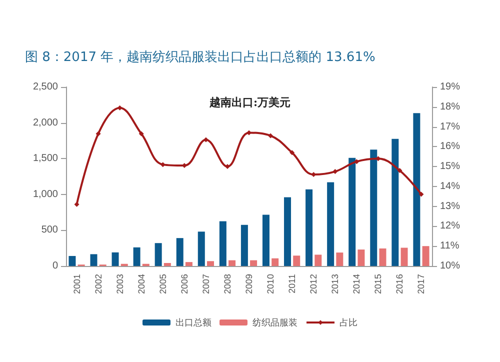  I want to click on y-tick-label: 1,500, so click(45, 158).